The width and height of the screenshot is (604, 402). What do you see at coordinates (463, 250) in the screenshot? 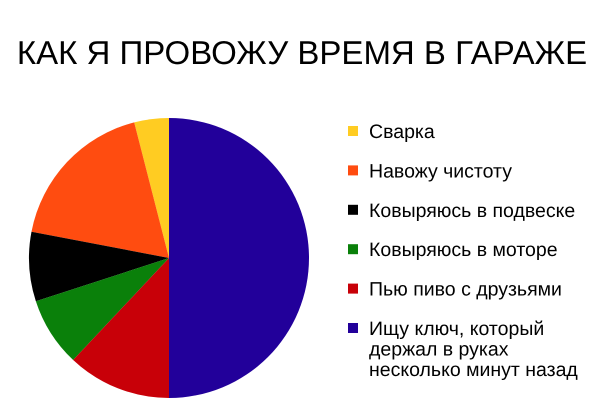
I see `legend-label: Ковыряюсь в моторе` at bounding box center [463, 250].